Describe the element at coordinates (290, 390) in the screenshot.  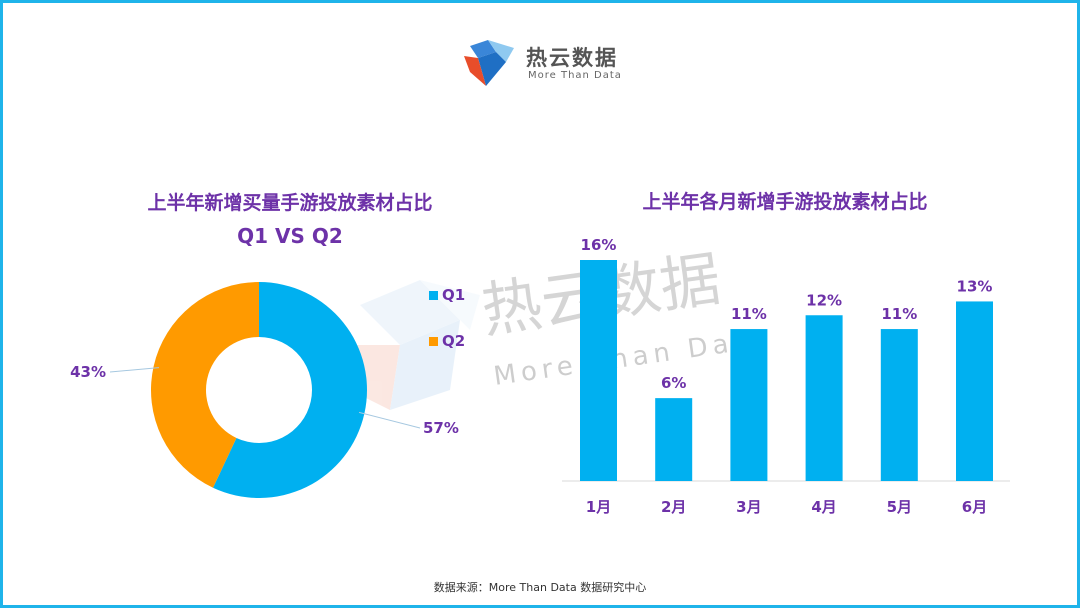
I see `donut-slice-q1` at that location.